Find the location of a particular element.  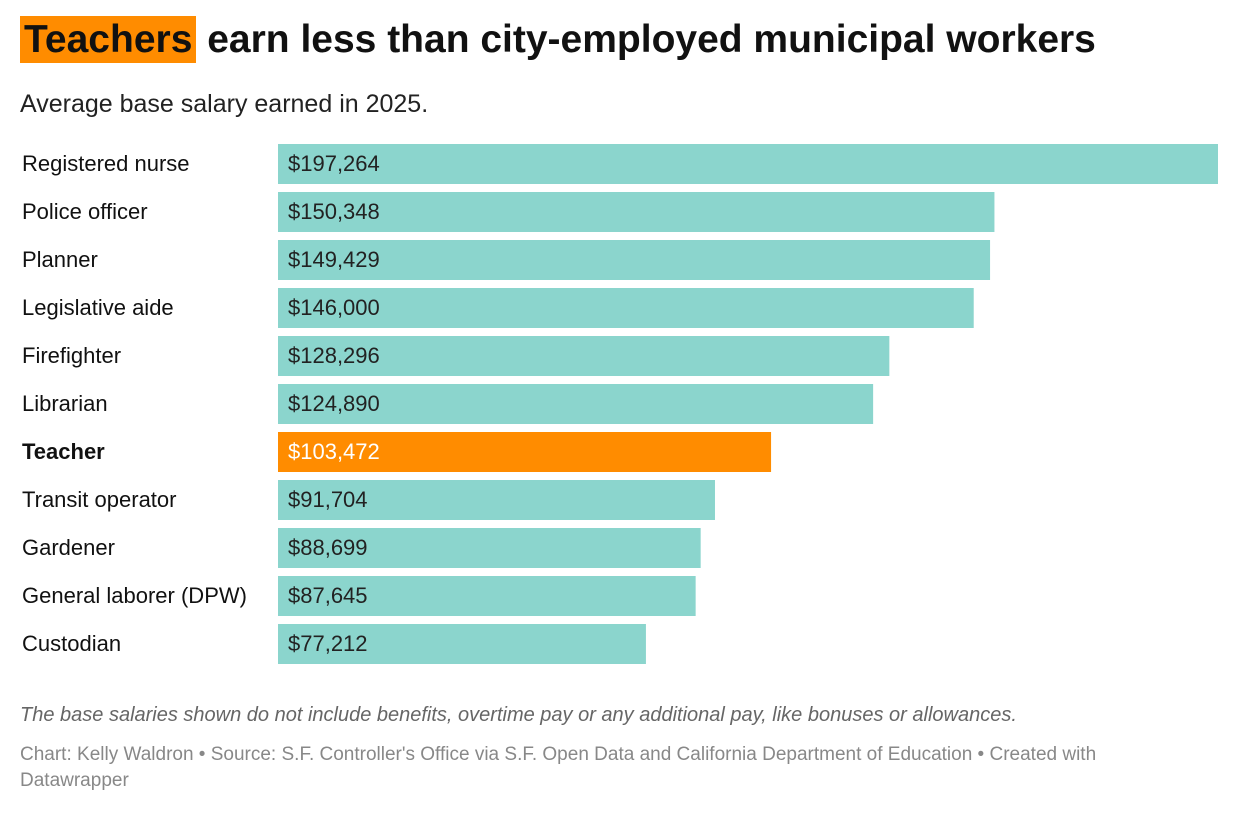

value-label: $128,296 is located at coordinates (334, 355).